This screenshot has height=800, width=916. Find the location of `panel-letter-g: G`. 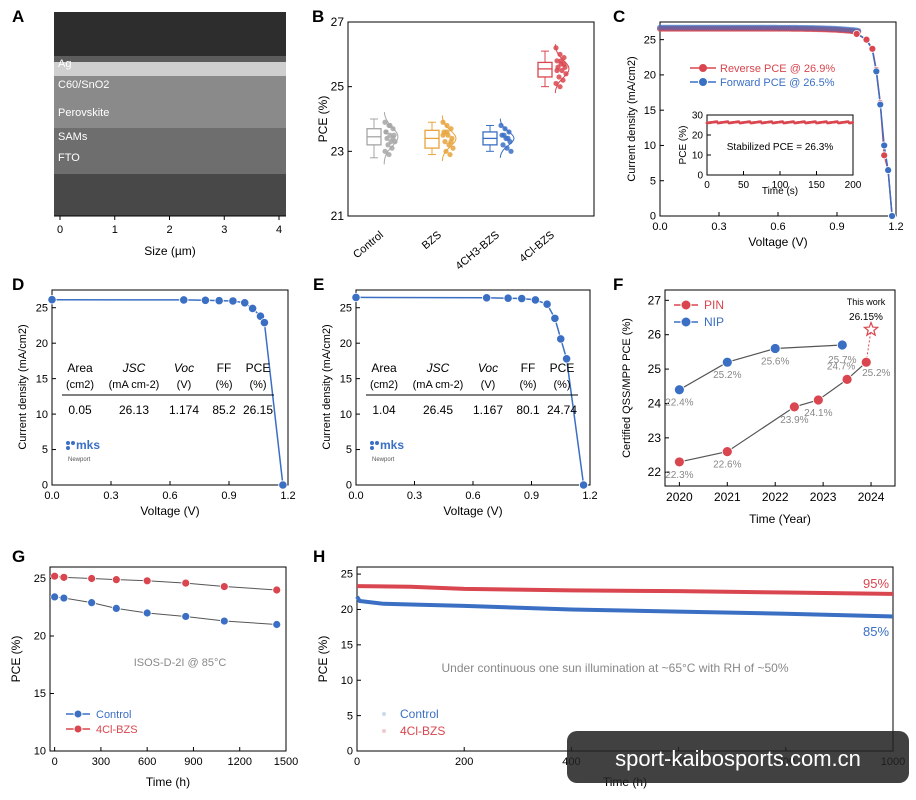

panel-letter-g: G is located at coordinates (18, 556).